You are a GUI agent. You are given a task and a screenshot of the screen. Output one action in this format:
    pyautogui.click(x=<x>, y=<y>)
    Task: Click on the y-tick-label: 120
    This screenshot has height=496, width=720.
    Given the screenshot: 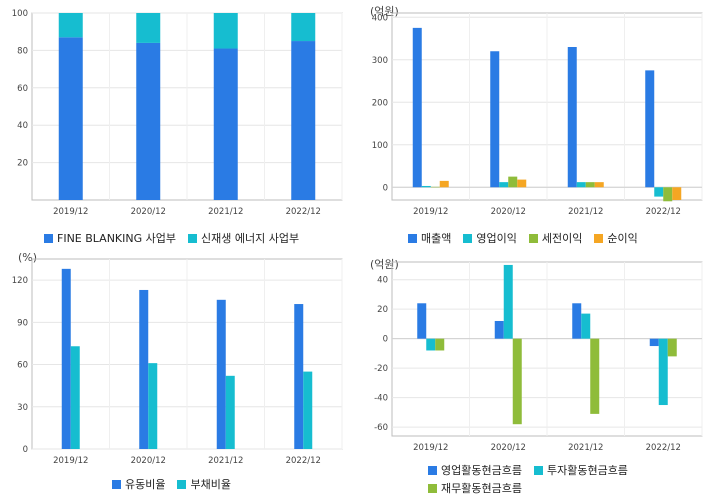 What is the action you would take?
    pyautogui.click(x=20, y=281)
    